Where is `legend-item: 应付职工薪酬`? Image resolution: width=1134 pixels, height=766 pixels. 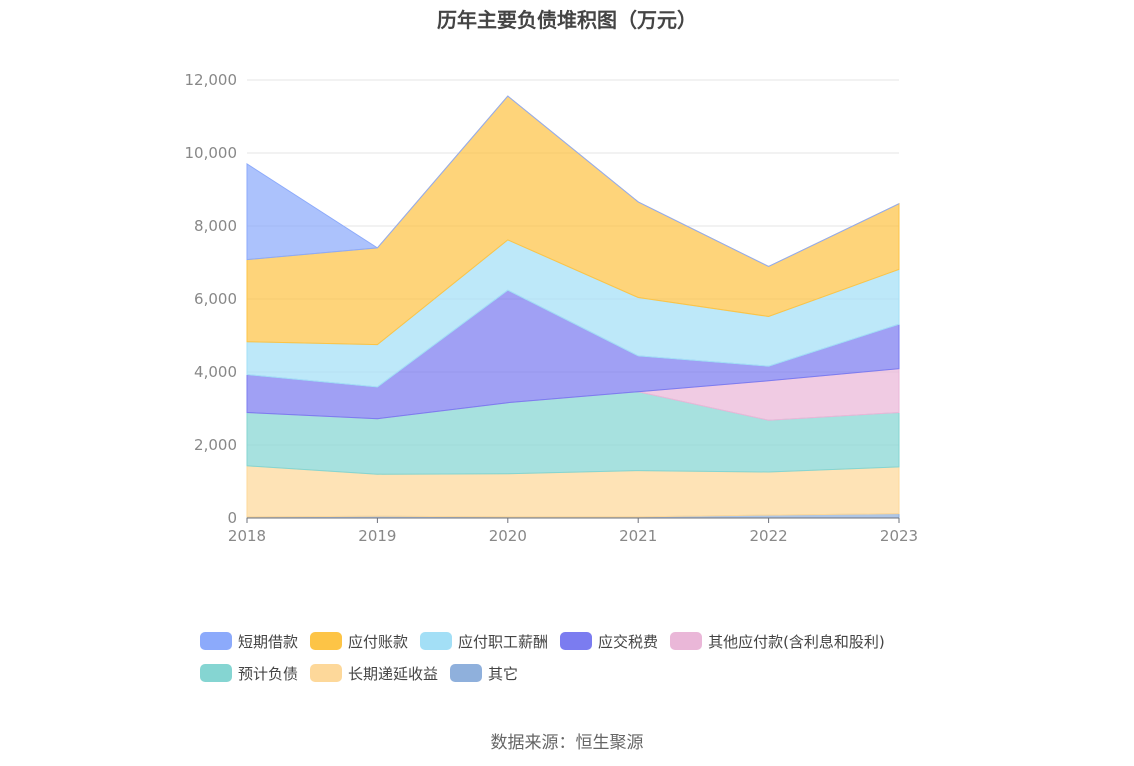
legend-item: 应付职工薪酬 is located at coordinates (484, 641).